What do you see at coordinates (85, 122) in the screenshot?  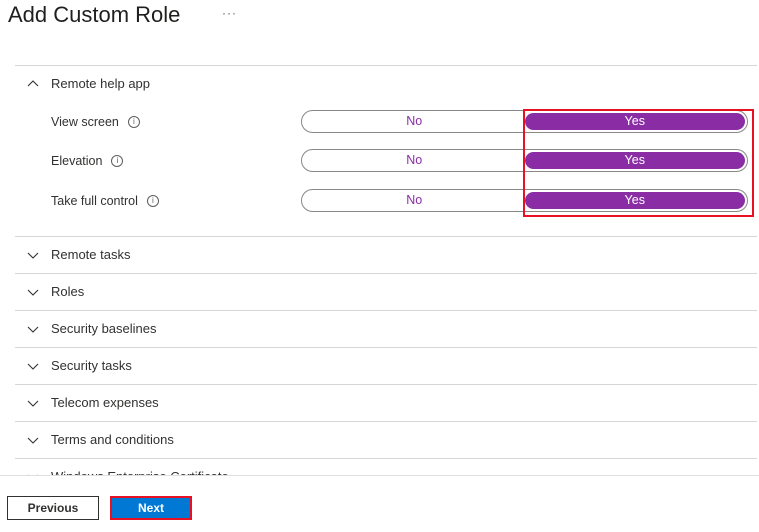 I see `permission-label: View screen` at bounding box center [85, 122].